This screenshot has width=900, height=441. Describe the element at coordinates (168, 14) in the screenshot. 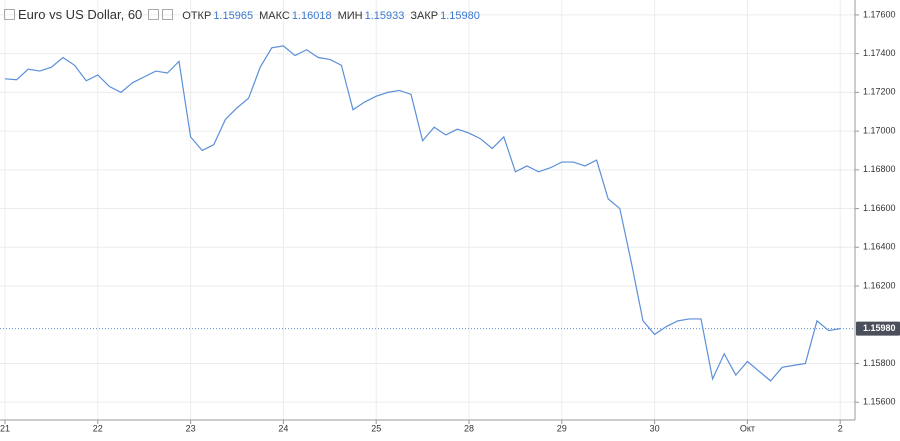

I see `close-icon` at that location.